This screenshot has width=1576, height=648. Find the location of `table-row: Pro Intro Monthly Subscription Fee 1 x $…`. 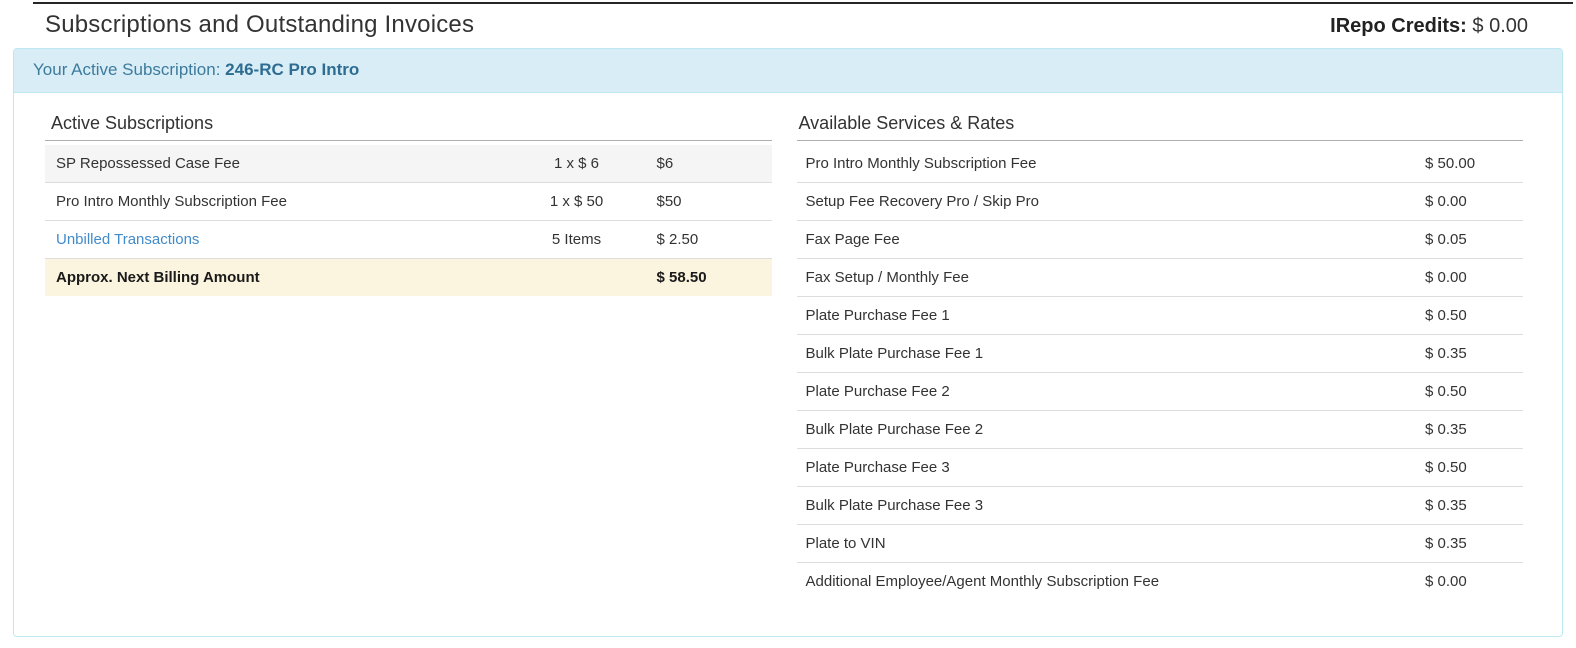

table-row: Pro Intro Monthly Subscription Fee 1 x $… is located at coordinates (408, 202).